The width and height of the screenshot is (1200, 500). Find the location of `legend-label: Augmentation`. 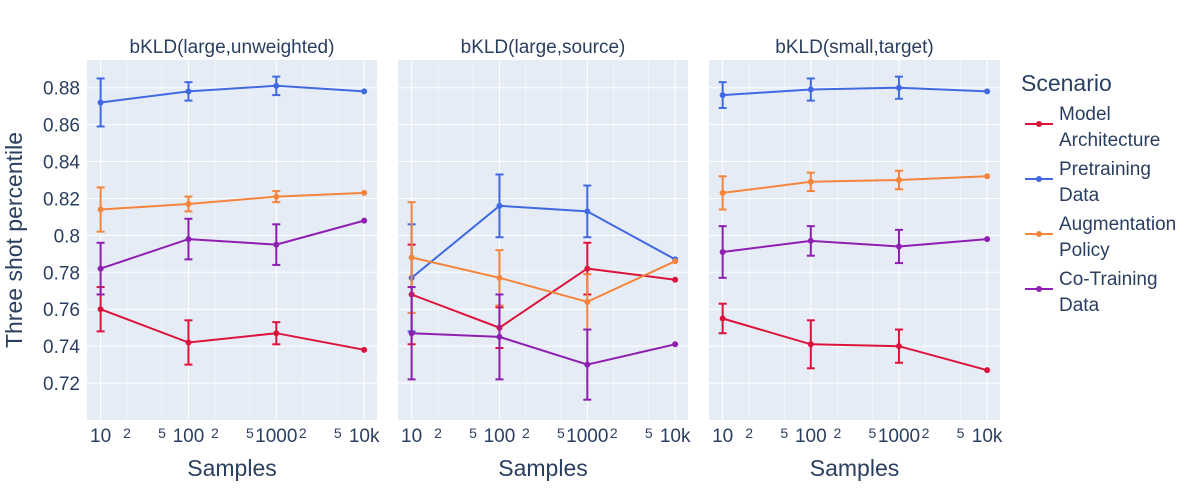

legend-label: Augmentation is located at coordinates (1117, 224).